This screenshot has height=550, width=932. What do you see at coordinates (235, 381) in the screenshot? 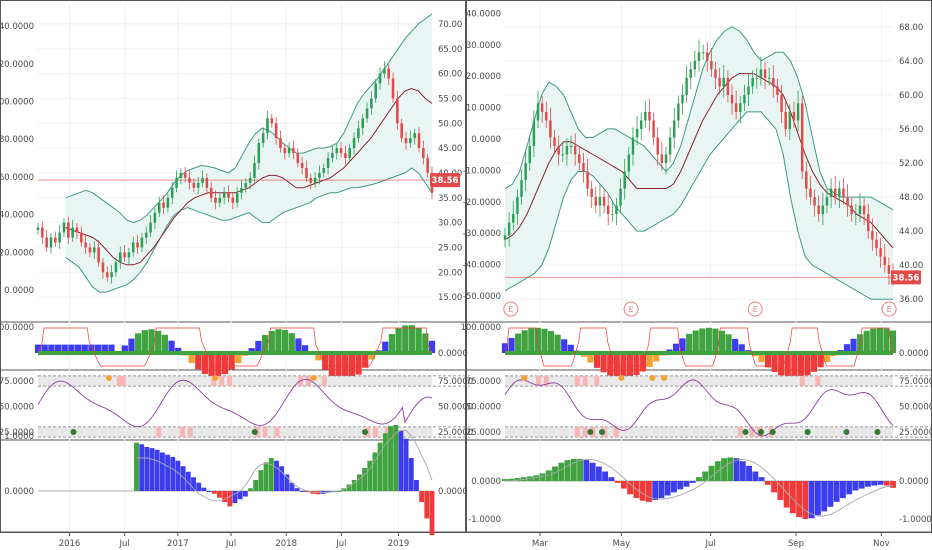
I see `rsi-upper-zone` at bounding box center [235, 381].